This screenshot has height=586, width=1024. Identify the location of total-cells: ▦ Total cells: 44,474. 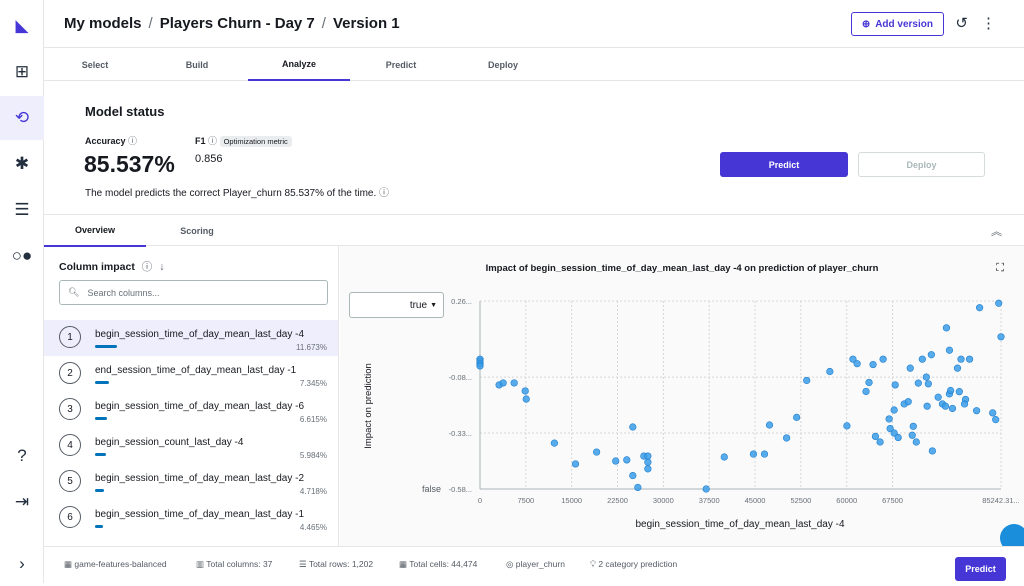
(438, 564).